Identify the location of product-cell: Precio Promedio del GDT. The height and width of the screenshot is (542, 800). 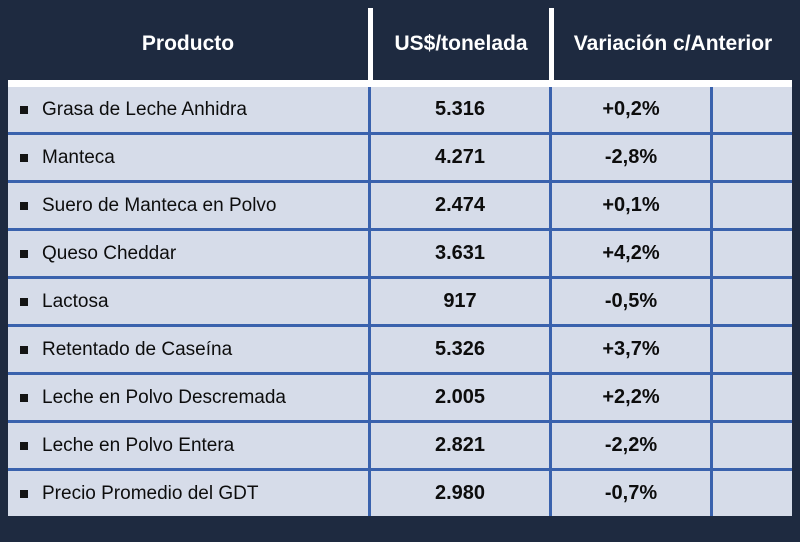
(188, 493).